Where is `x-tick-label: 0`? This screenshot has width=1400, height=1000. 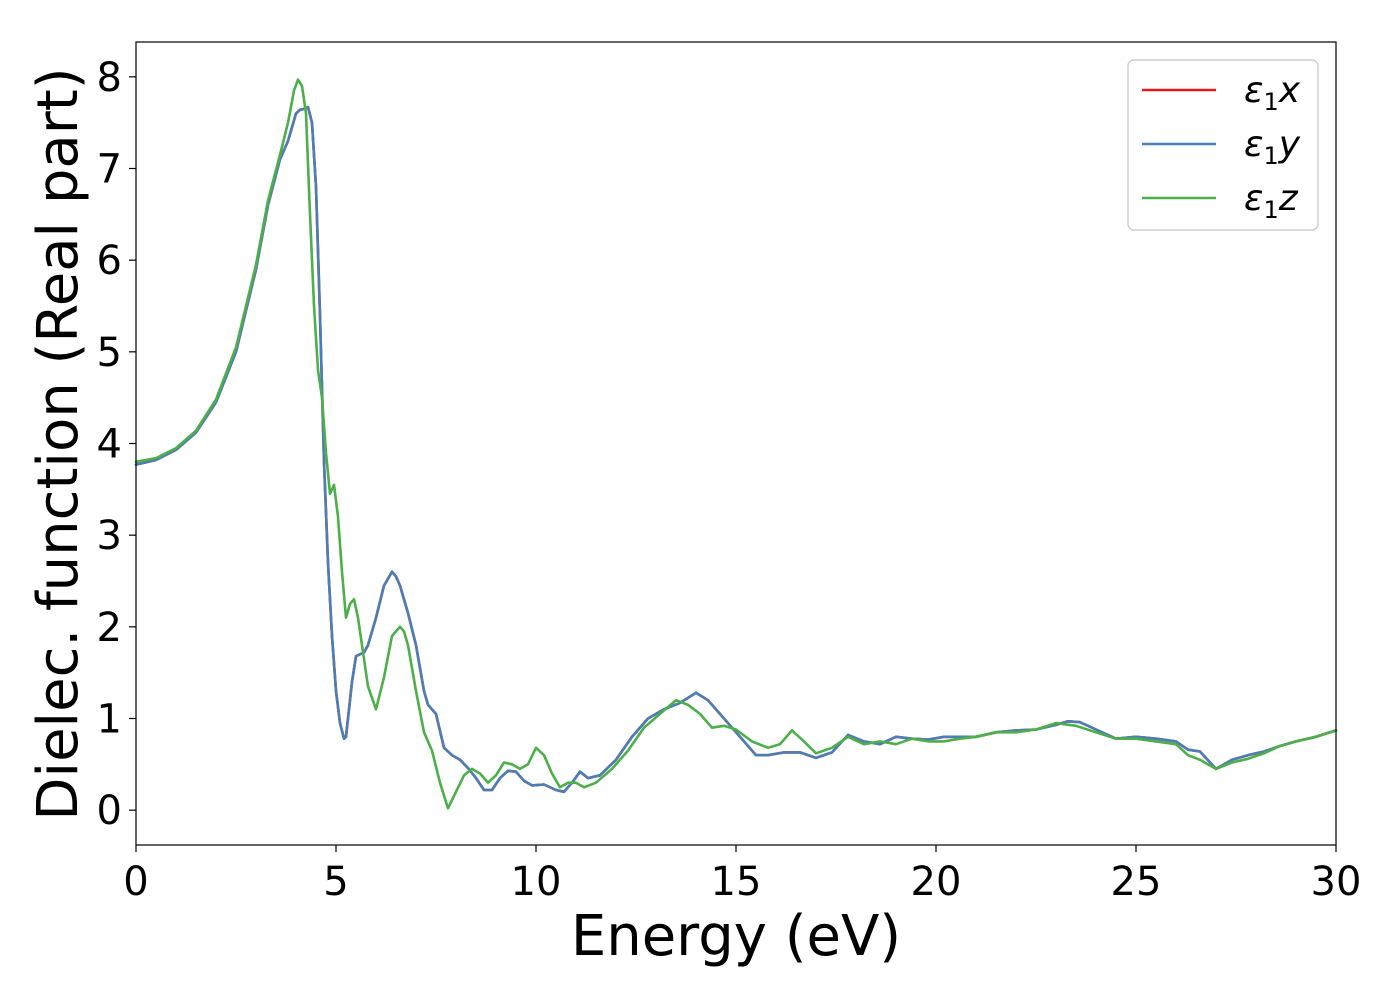 x-tick-label: 0 is located at coordinates (135, 882).